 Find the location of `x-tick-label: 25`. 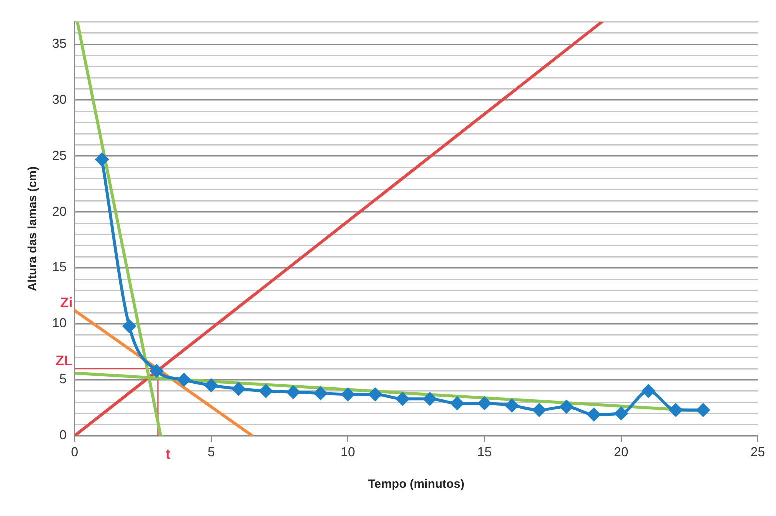

x-tick-label: 25 is located at coordinates (758, 452).